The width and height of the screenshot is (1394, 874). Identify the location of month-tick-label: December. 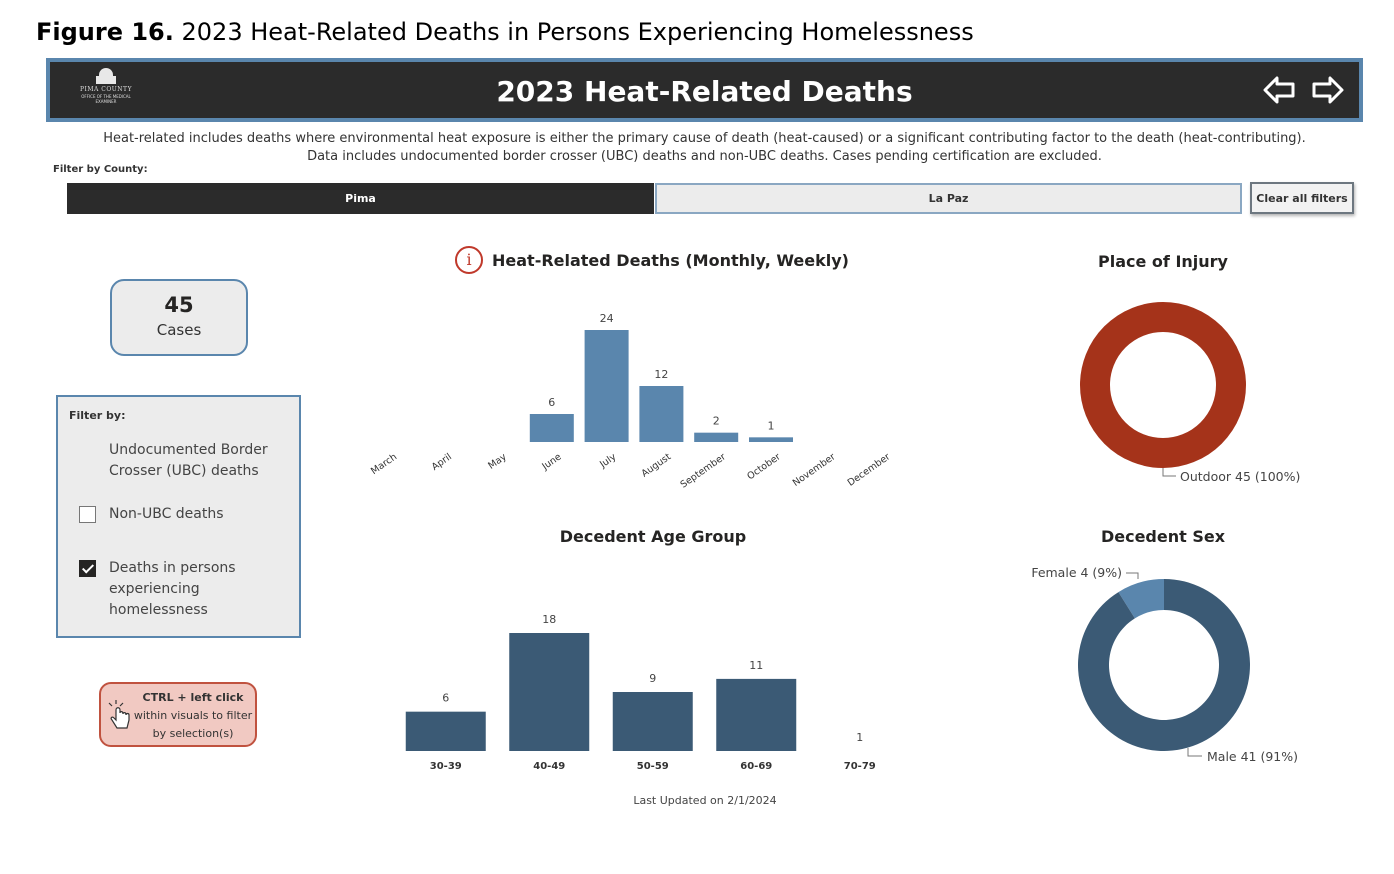
(869, 469).